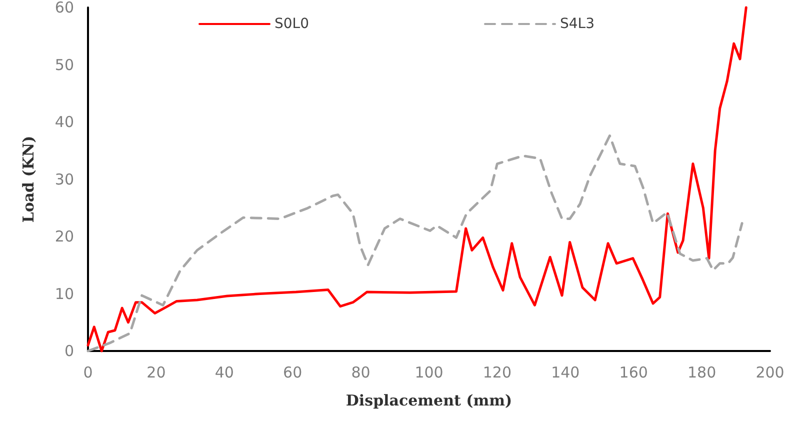 This screenshot has height=438, width=793. Describe the element at coordinates (770, 373) in the screenshot. I see `x-tick-label: 200` at that location.